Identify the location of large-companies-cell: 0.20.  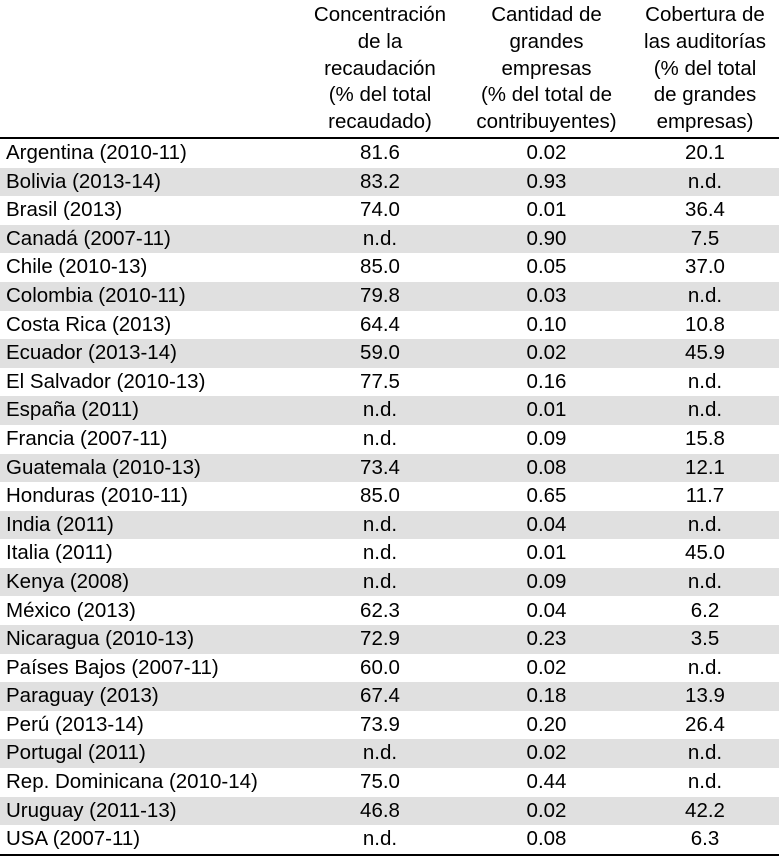
(546, 724).